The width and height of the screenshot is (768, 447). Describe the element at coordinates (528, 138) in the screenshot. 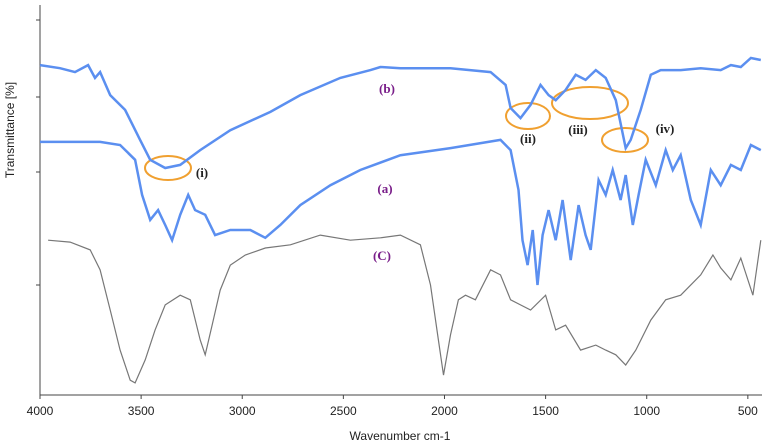

I see `annotation: (ii)` at that location.